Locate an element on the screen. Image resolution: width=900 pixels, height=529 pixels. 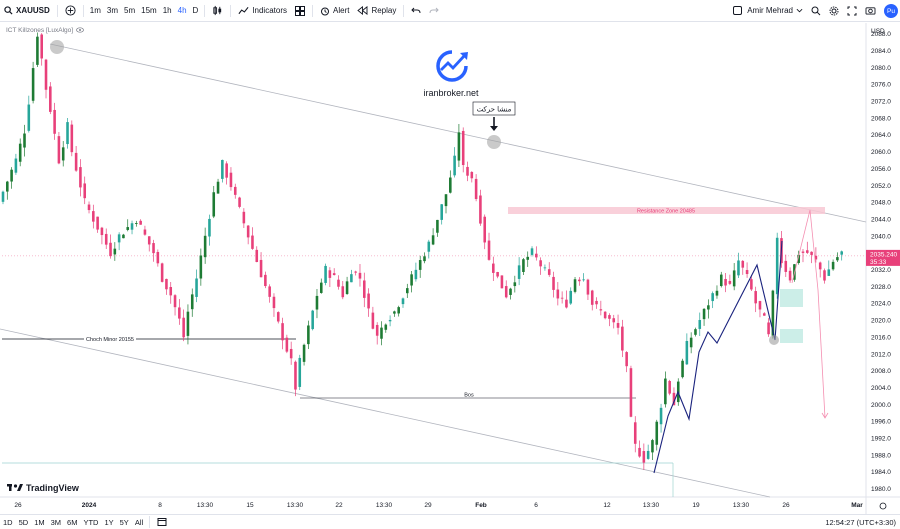
price-tick-label: 2016.0 is located at coordinates (881, 337).